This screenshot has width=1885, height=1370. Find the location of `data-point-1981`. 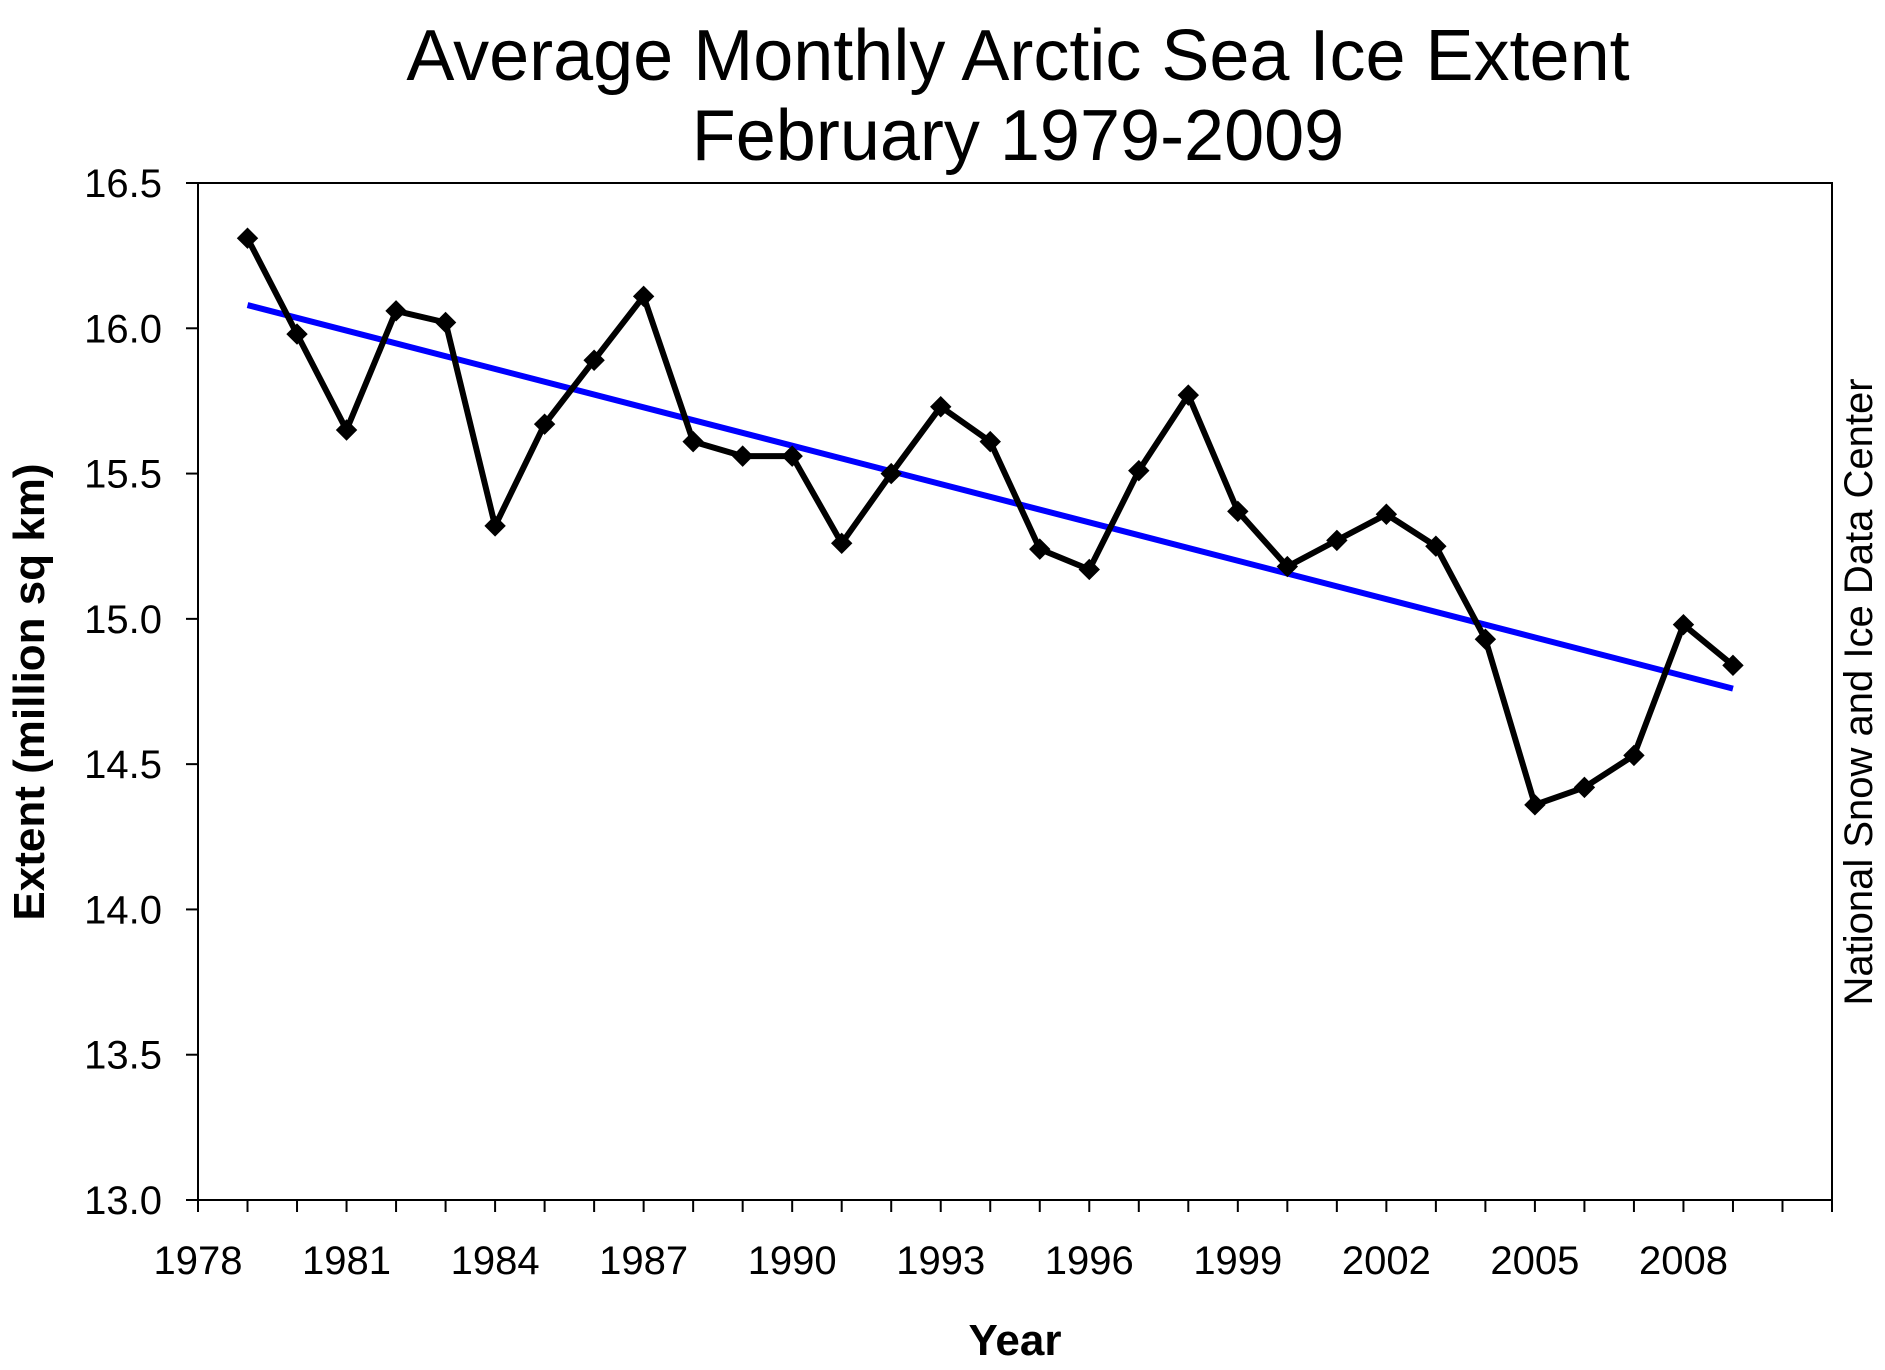

data-point-1981 is located at coordinates (346, 430).